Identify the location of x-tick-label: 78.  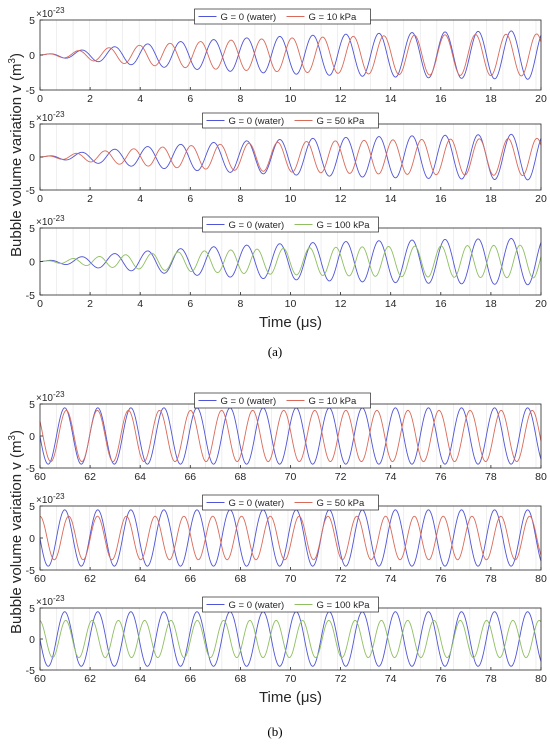
(491, 477).